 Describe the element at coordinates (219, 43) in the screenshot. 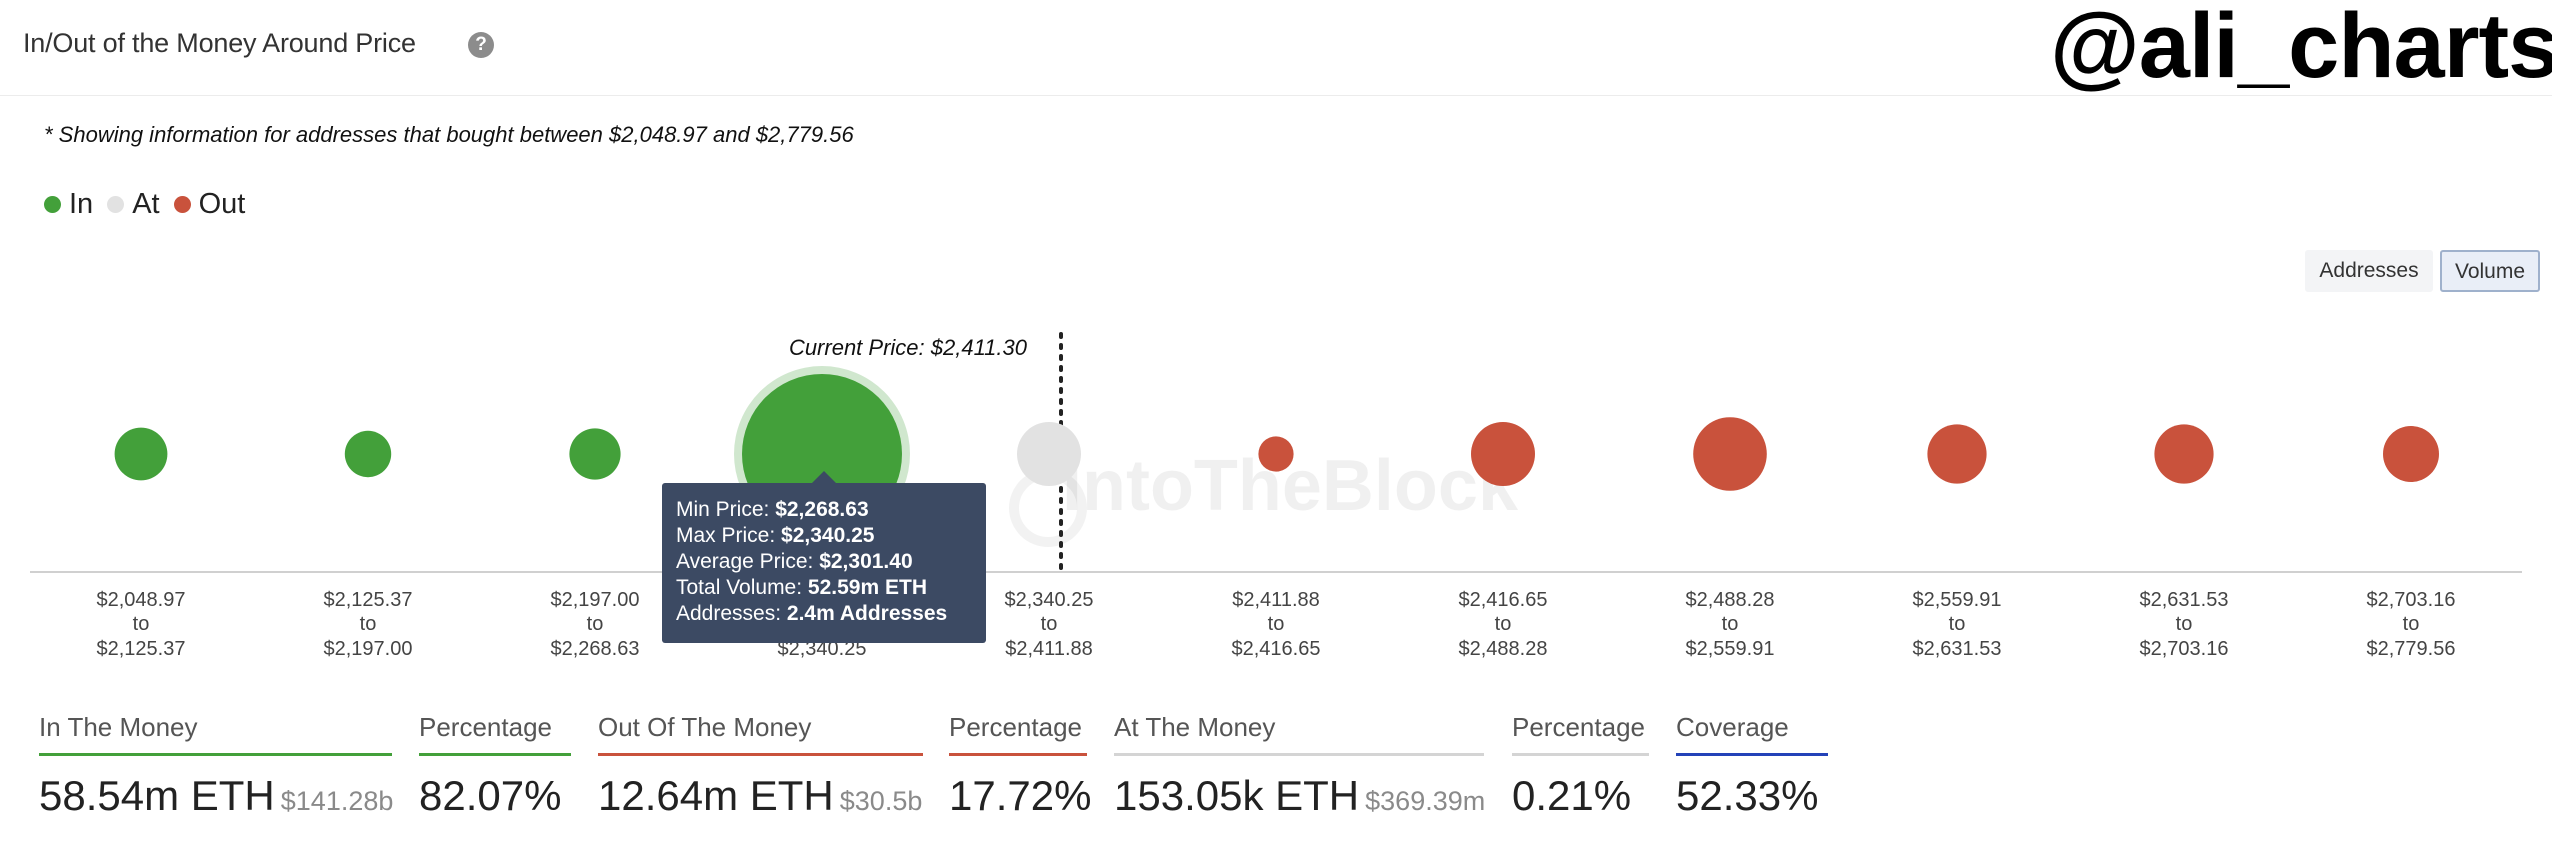

I see `page-title: In/Out of the Money Around Price` at that location.